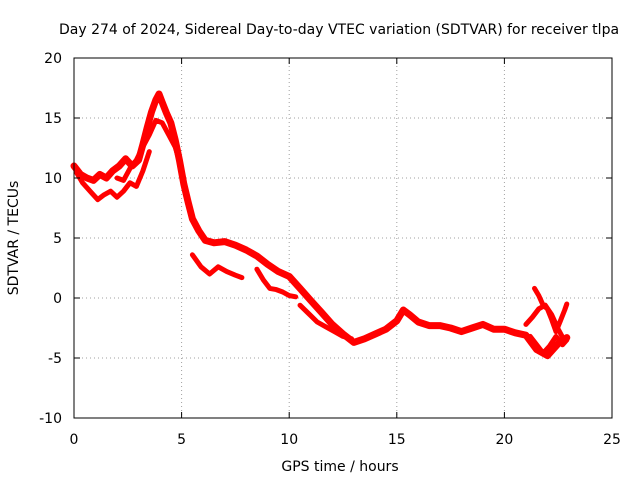 The height and width of the screenshot is (480, 640). Describe the element at coordinates (339, 467) in the screenshot. I see `x-axis-label: GPS time / hours` at that location.